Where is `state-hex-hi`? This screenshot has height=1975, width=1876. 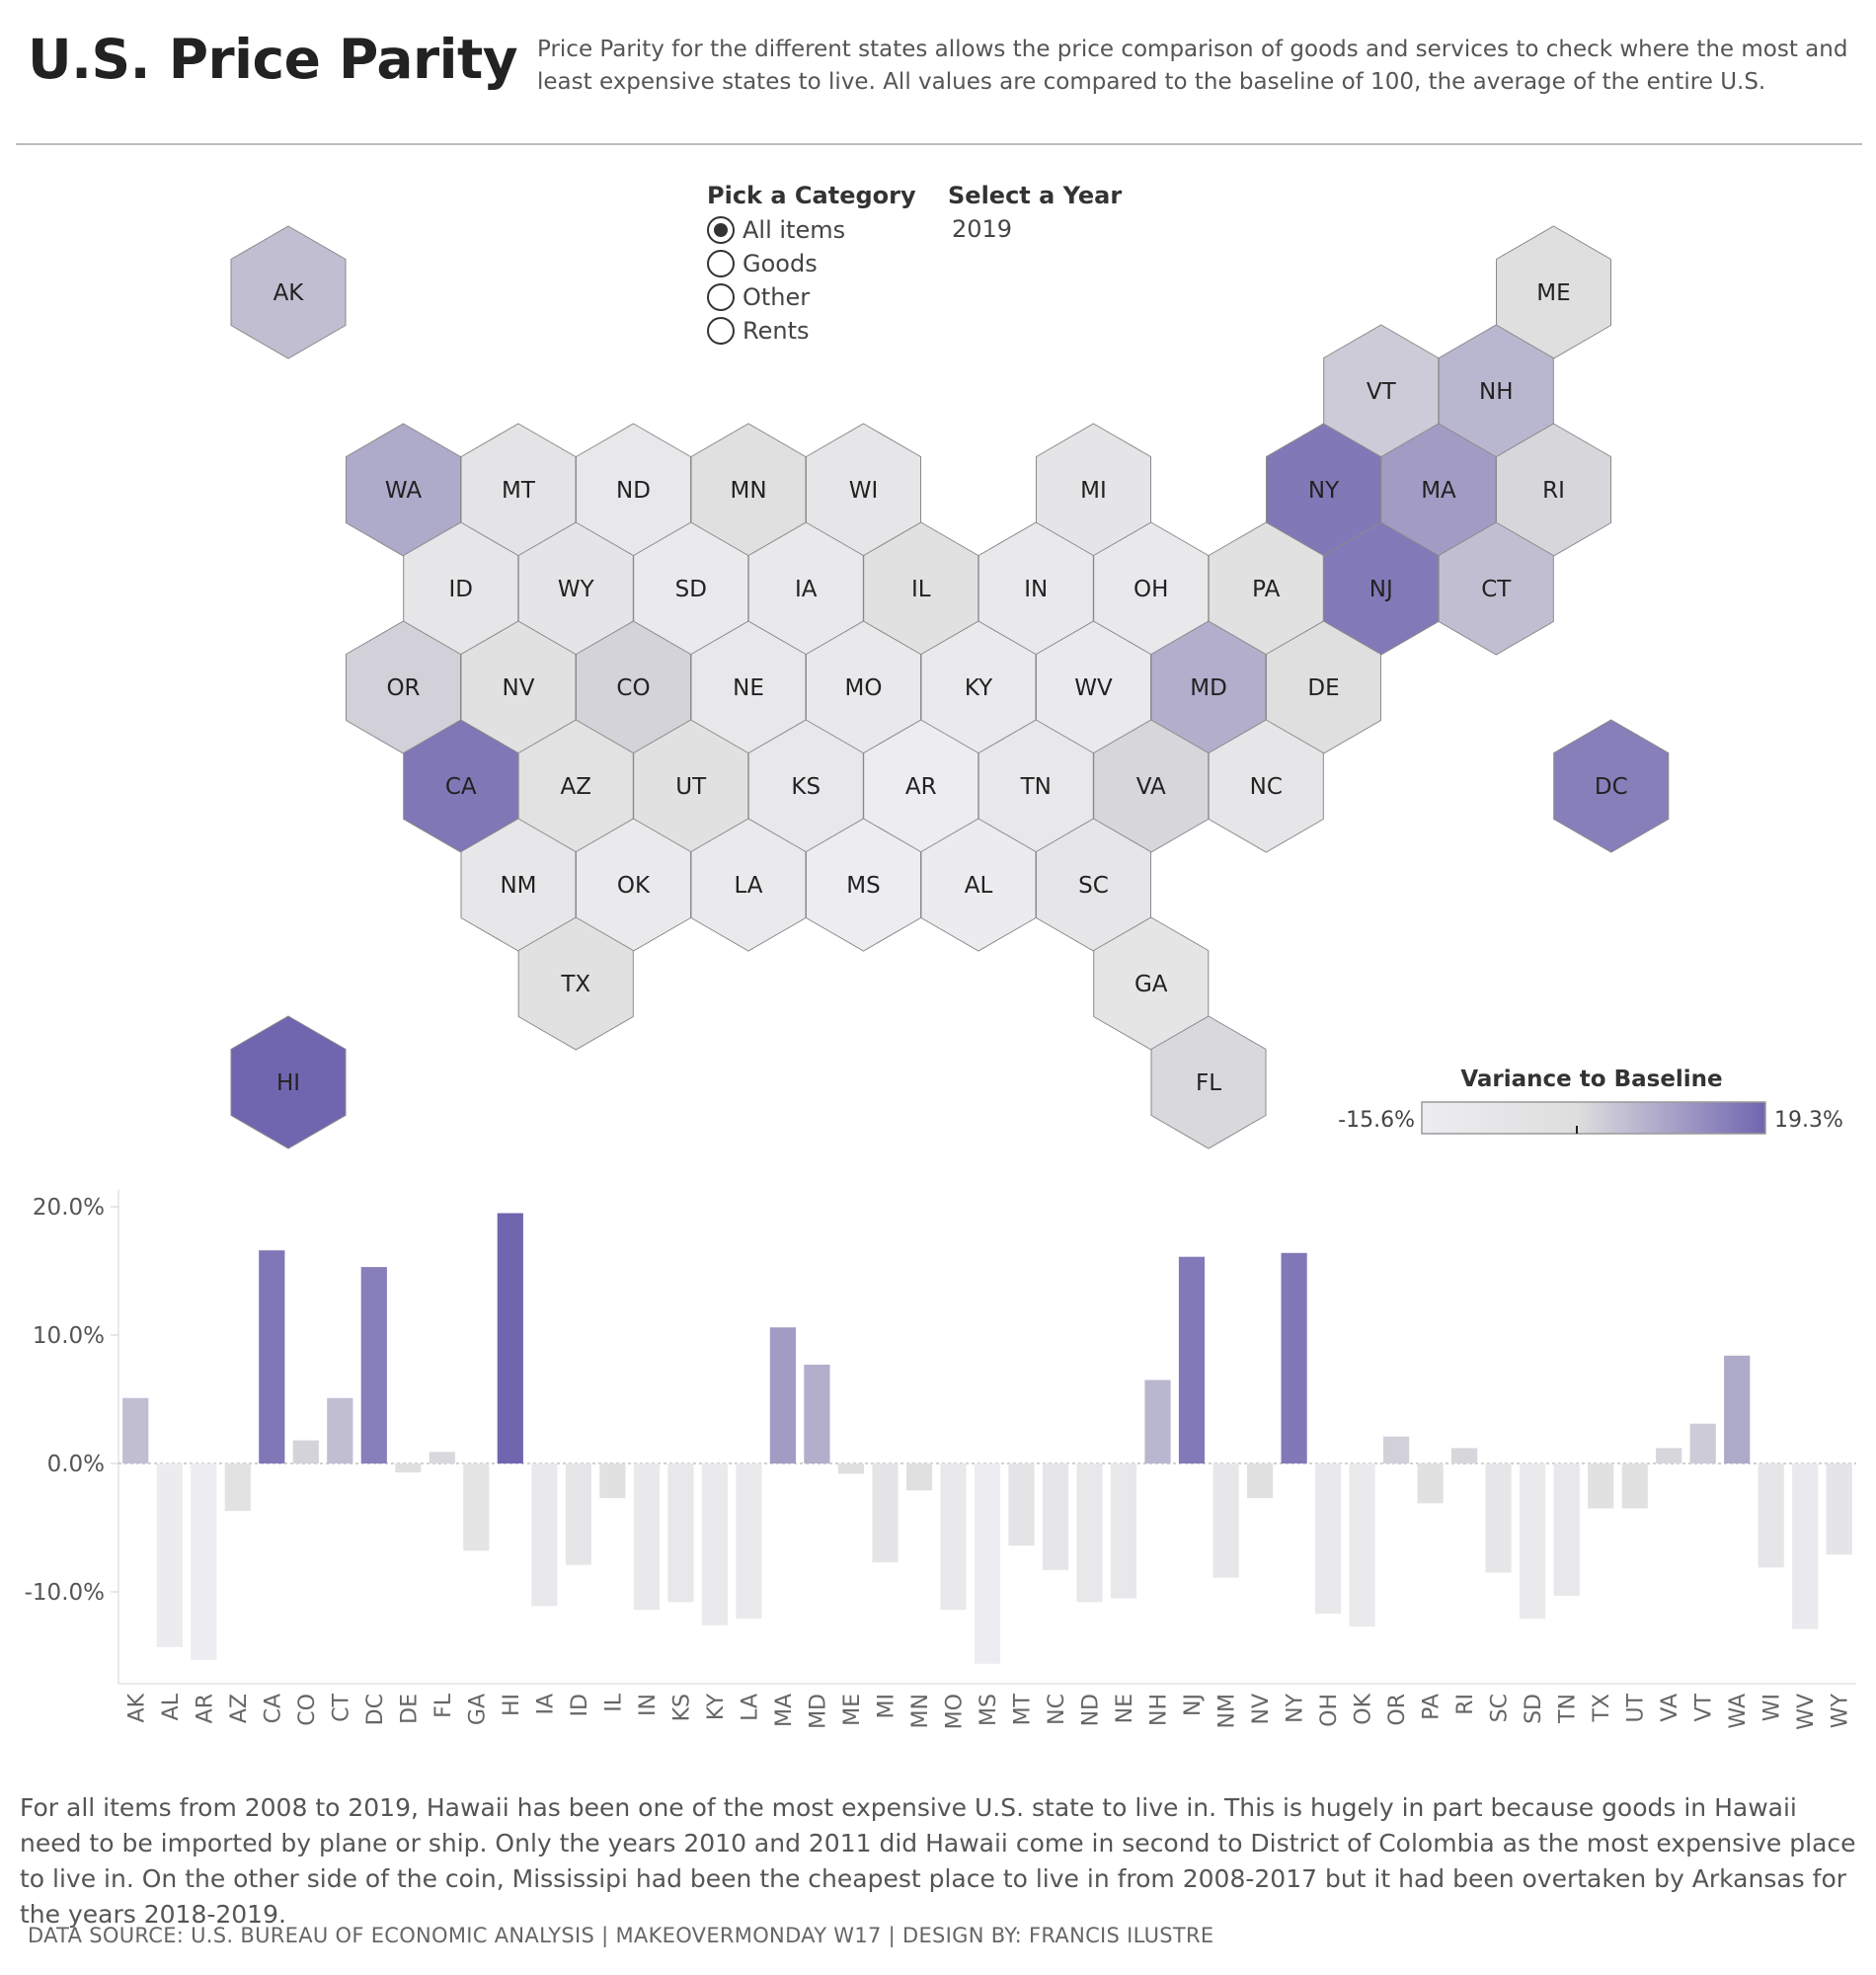 state-hex-hi is located at coordinates (288, 1082).